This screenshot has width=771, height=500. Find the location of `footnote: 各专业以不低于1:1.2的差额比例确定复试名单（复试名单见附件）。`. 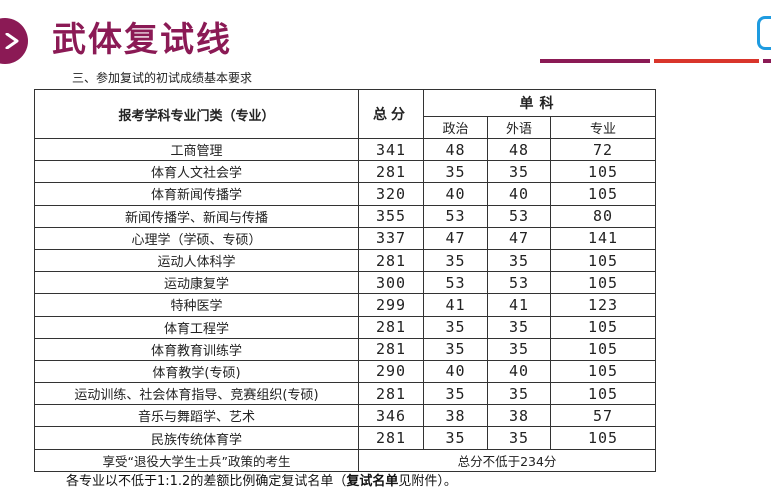

footnote: 各专业以不低于1:1.2的差额比例确定复试名单（复试名单见附件）。 is located at coordinates (261, 482).